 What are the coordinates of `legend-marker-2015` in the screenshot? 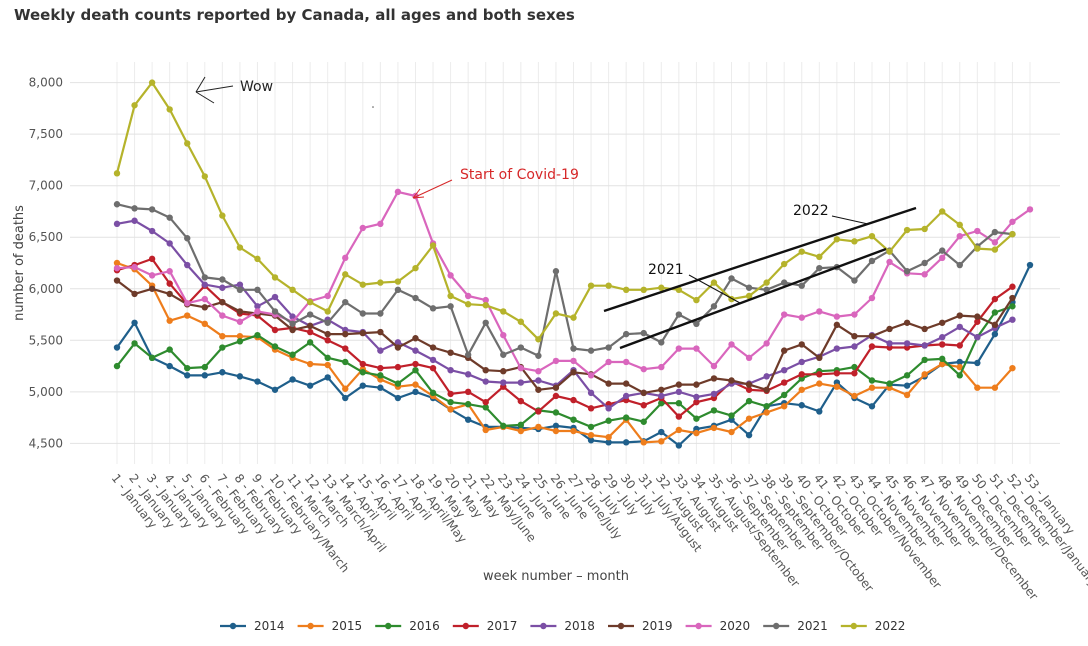 It's located at (310, 626).